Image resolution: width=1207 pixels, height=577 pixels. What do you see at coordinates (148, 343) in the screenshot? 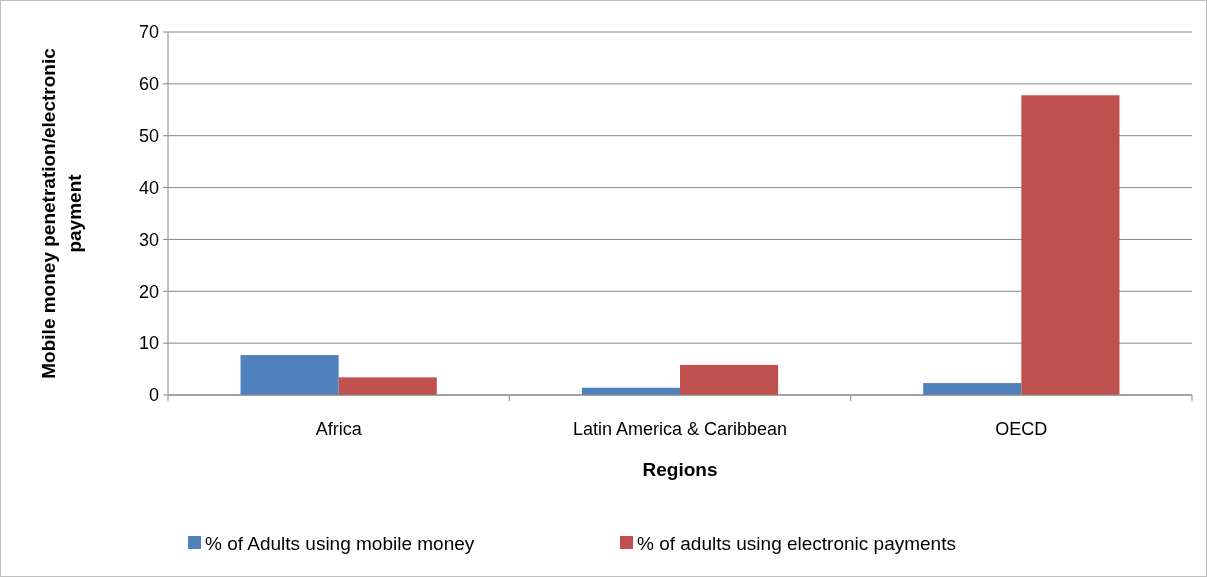
I see `y-tick-label: 10` at bounding box center [148, 343].